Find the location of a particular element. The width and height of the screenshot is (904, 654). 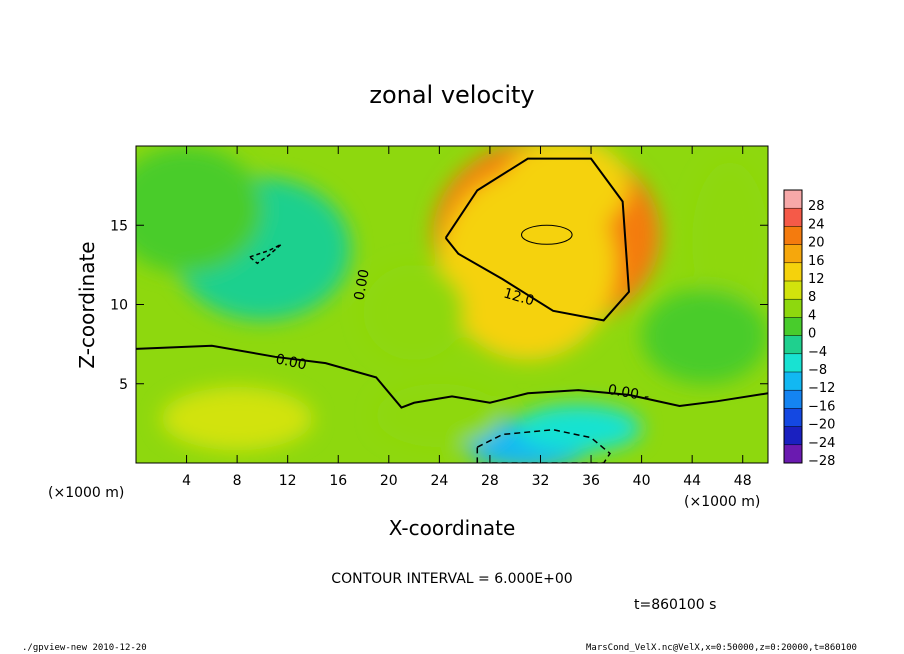

x-tick-label: 12 is located at coordinates (288, 481).